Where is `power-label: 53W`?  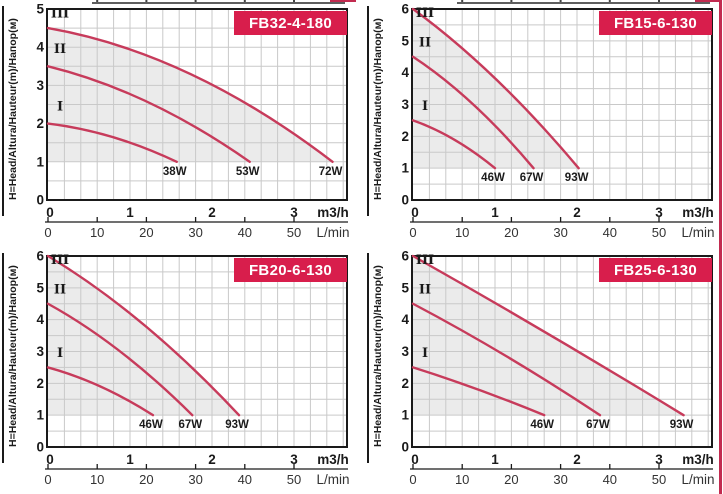 power-label: 53W is located at coordinates (248, 172).